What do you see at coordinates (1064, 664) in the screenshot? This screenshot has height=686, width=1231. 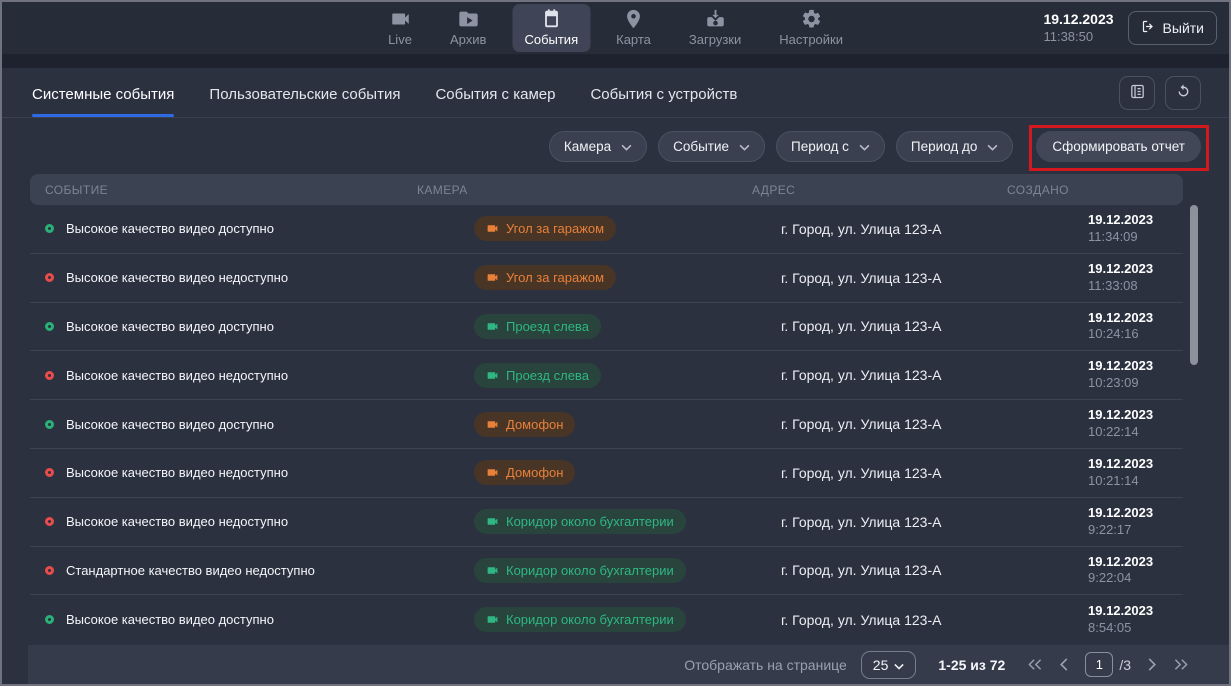 I see `prev-page-button` at bounding box center [1064, 664].